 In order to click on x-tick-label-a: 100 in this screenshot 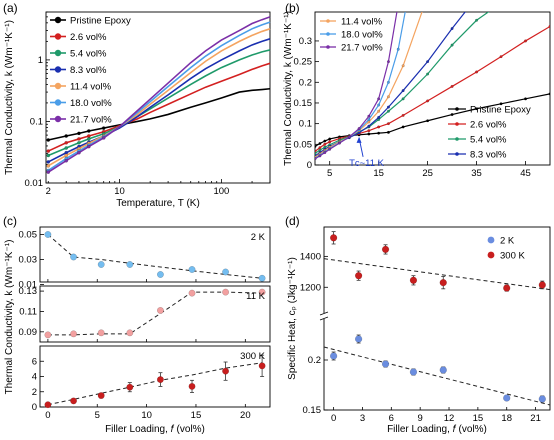, I will do `click(221, 191)`.